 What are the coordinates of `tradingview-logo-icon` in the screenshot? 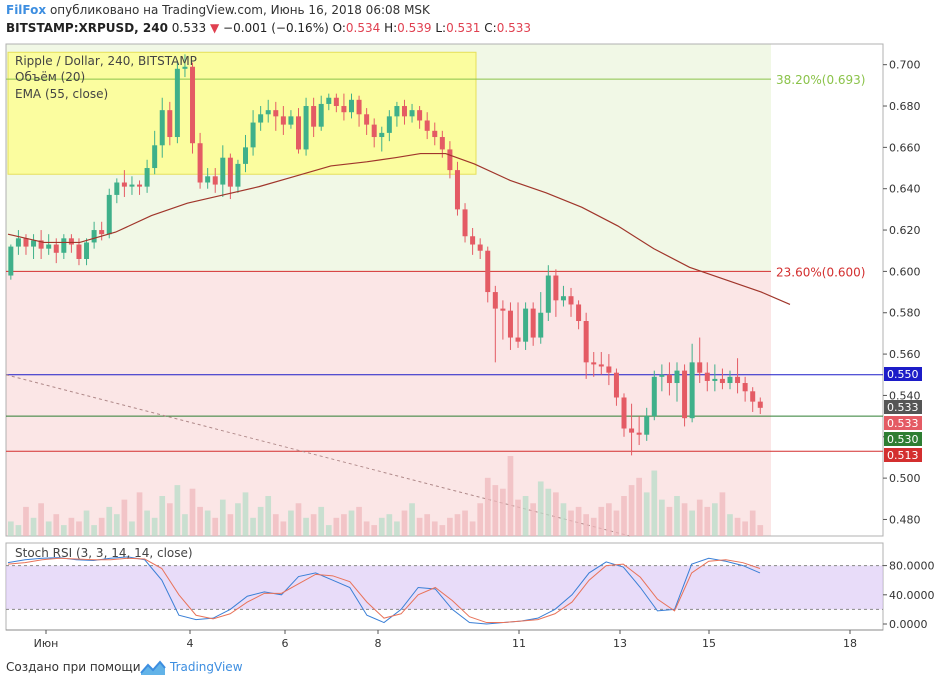 It's located at (153, 668).